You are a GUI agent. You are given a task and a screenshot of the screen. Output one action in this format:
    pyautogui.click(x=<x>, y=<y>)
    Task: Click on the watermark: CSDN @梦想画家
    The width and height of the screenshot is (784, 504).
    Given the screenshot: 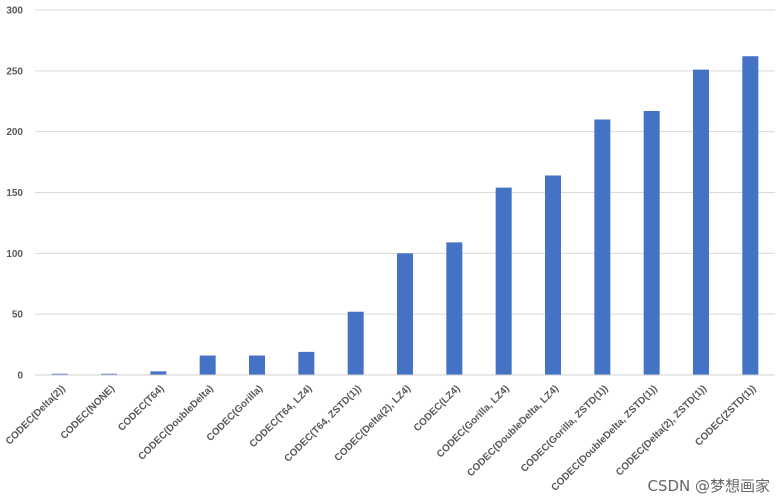 What is the action you would take?
    pyautogui.click(x=708, y=486)
    